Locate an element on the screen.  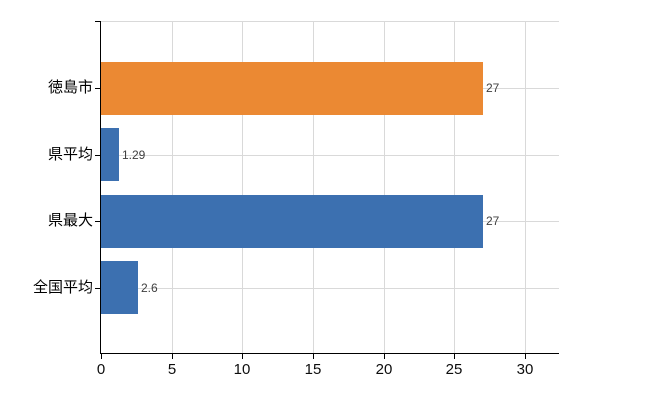
x-axis-line is located at coordinates (329, 353).